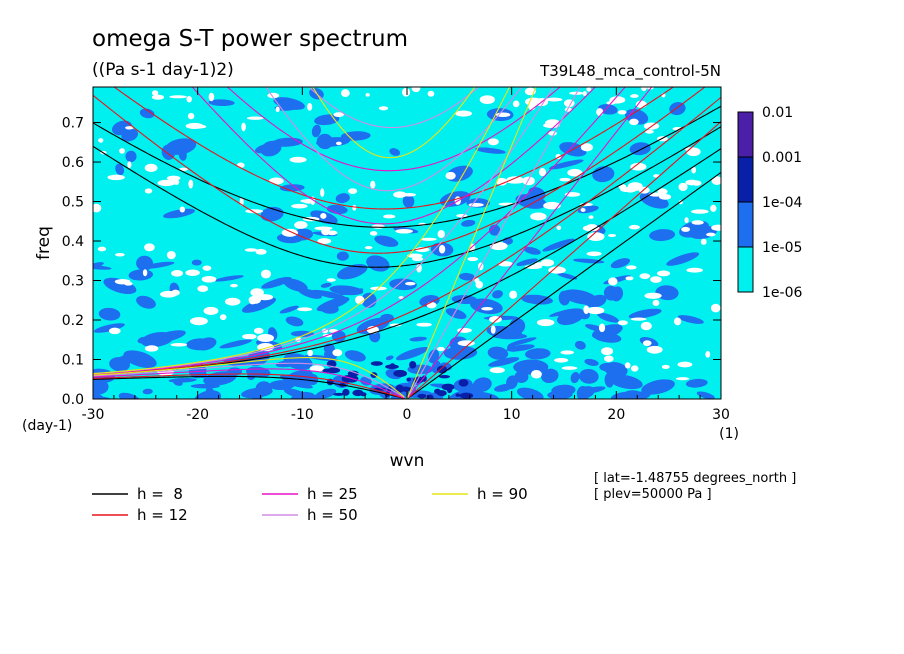  Describe the element at coordinates (630, 71) in the screenshot. I see `run-label: T39L48_mca_control-5N` at that location.